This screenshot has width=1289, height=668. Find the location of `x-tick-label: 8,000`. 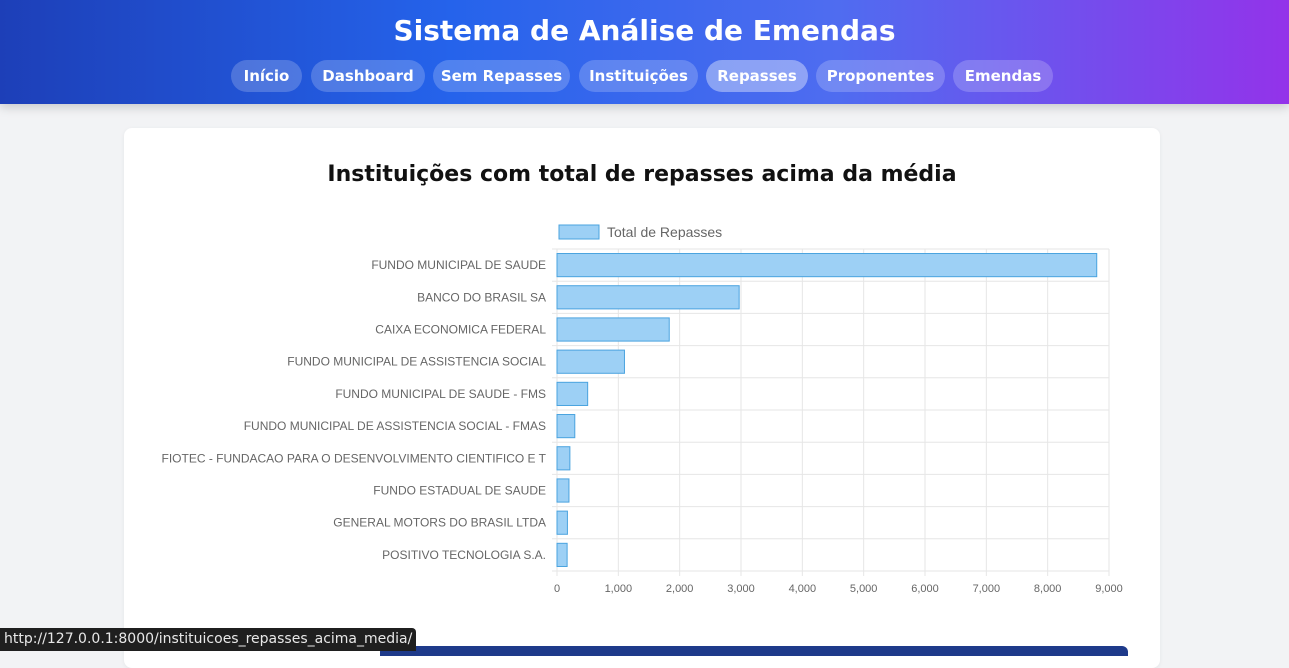

x-tick-label: 8,000 is located at coordinates (1048, 589).